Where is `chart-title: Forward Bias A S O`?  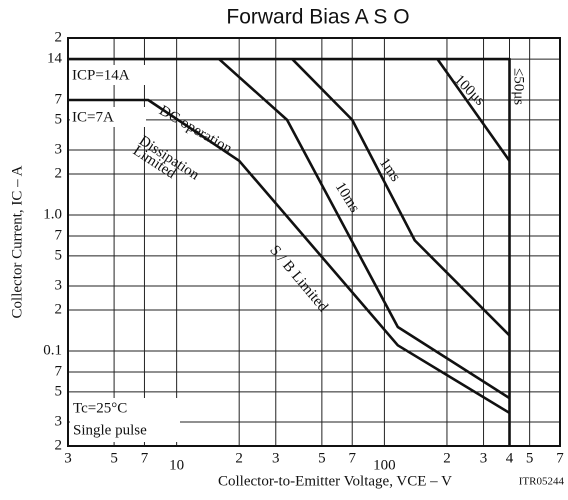
chart-title: Forward Bias A S O is located at coordinates (317, 17).